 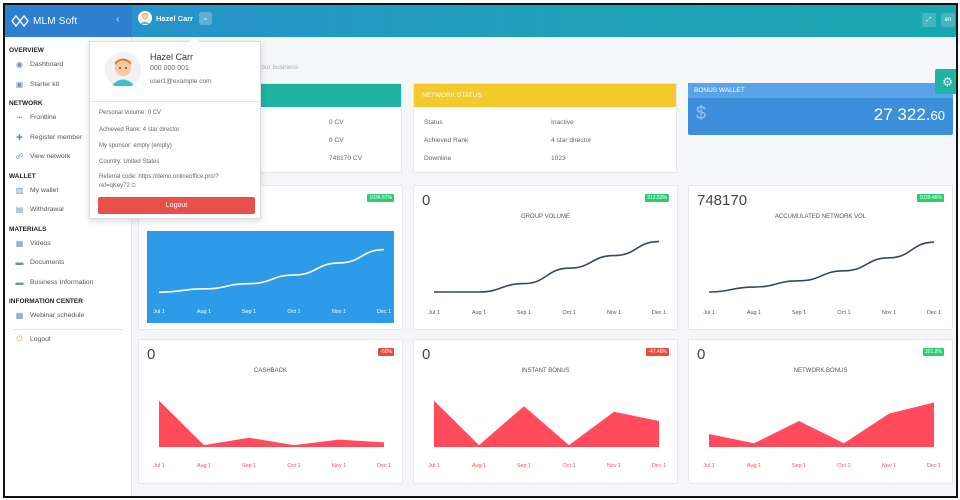 I want to click on rank-value: 4 star director, so click(x=571, y=140).